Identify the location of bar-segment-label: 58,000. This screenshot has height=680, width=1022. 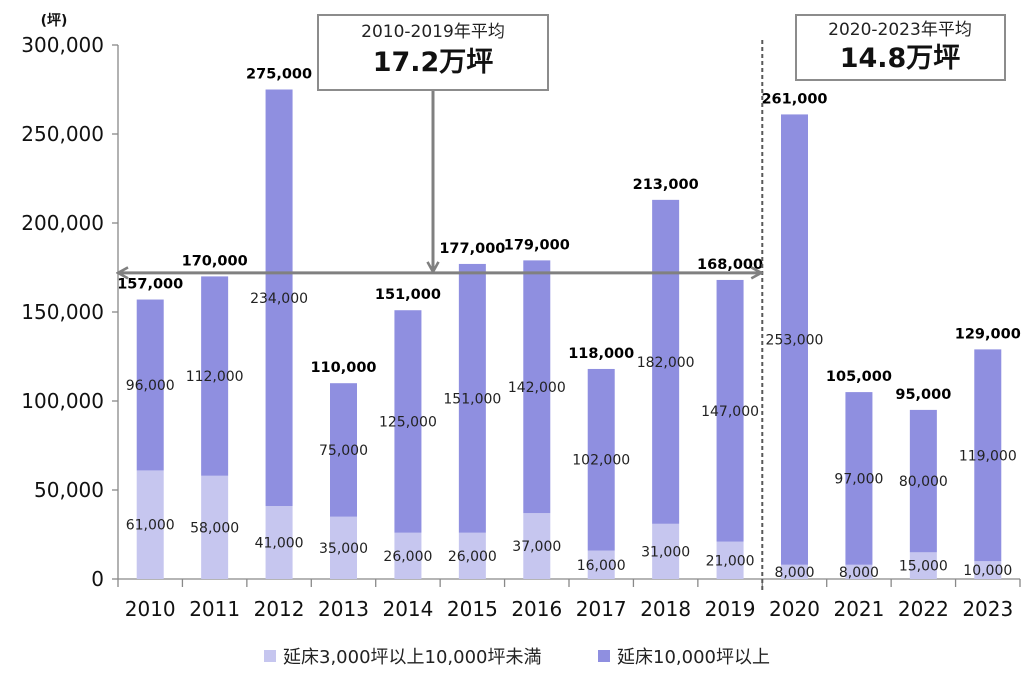
(214, 528).